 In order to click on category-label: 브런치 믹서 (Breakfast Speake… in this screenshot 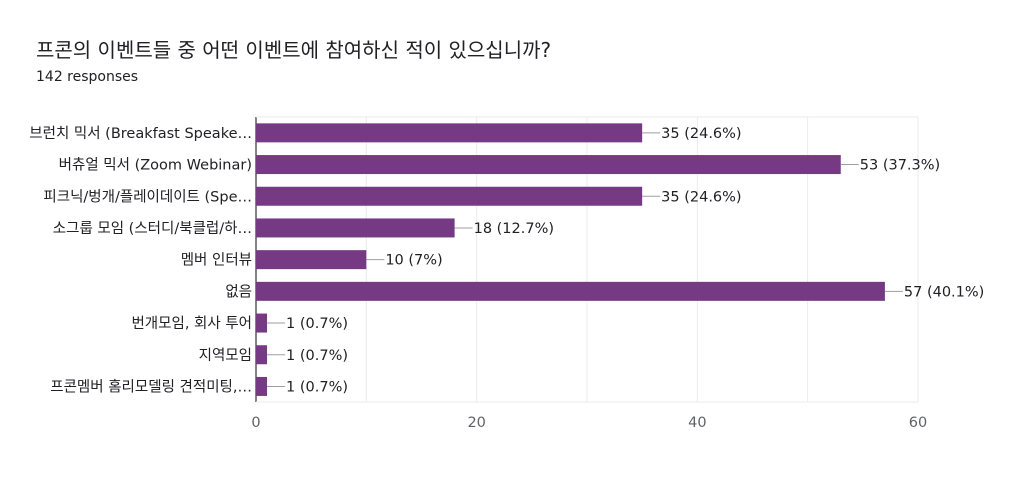, I will do `click(140, 133)`.